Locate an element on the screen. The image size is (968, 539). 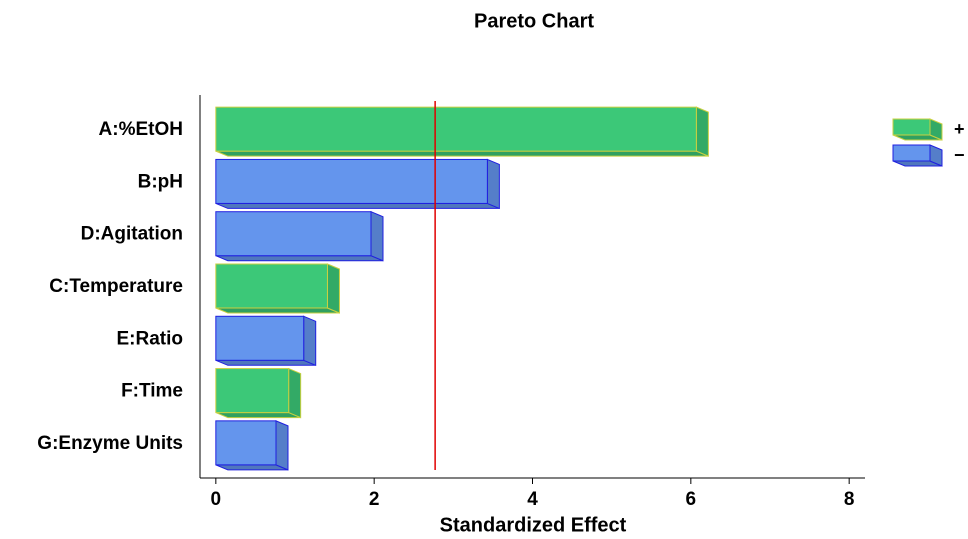
legend-label: − is located at coordinates (959, 155).